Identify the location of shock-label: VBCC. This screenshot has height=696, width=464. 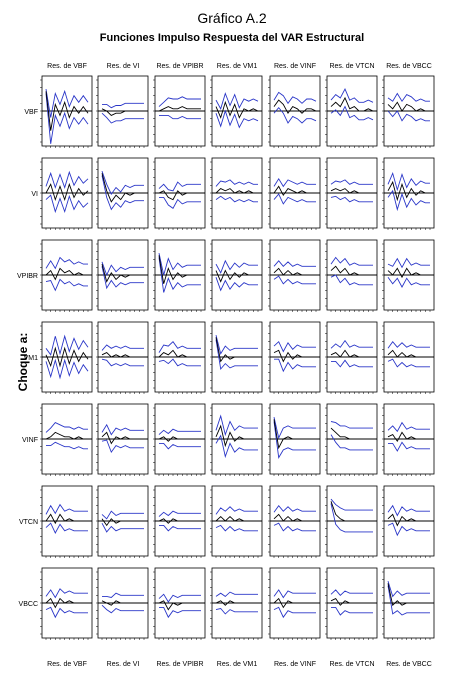
(28, 604).